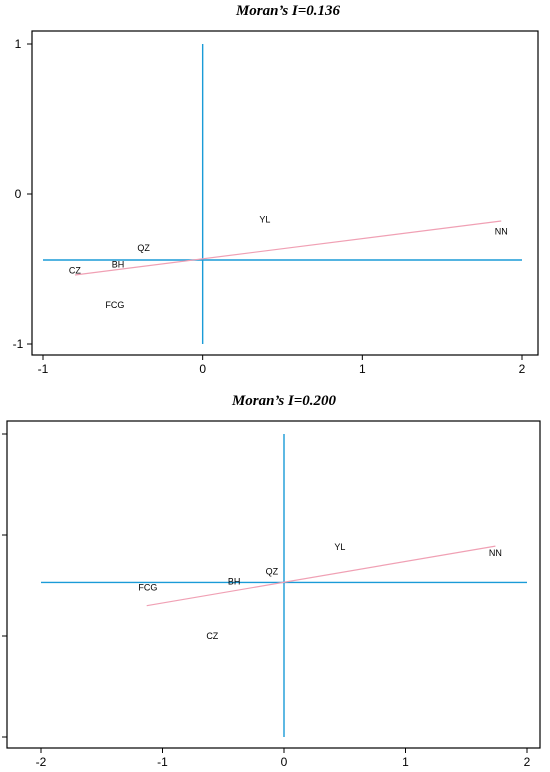  What do you see at coordinates (527, 762) in the screenshot?
I see `panel-2-x-tick-label: 2` at bounding box center [527, 762].